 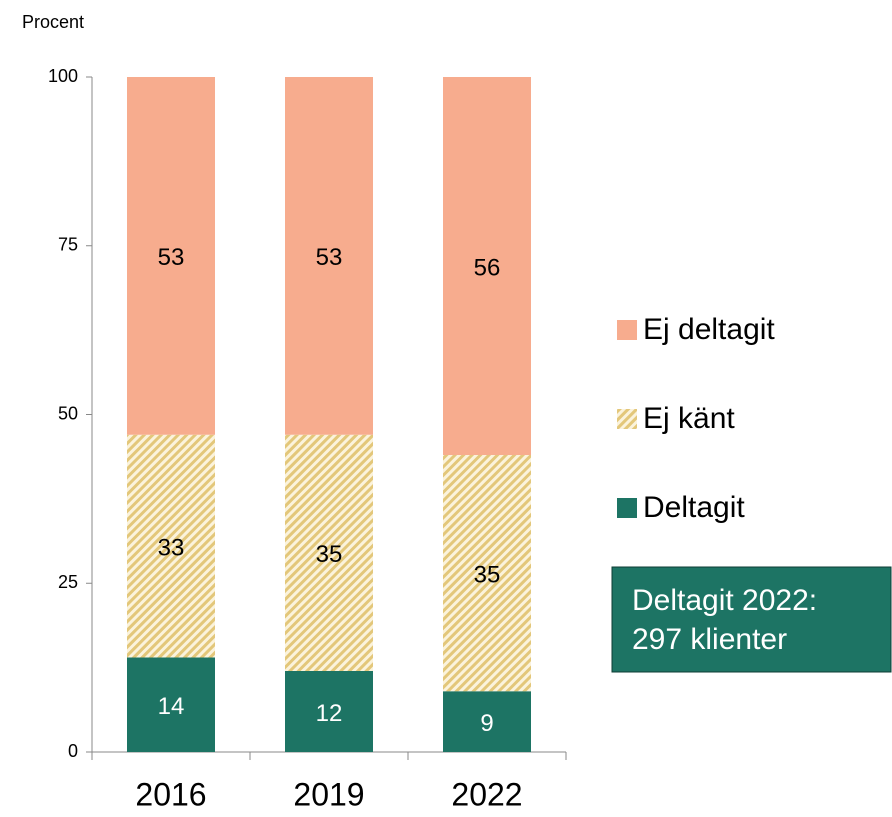 I want to click on data-label: 12, so click(x=329, y=713).